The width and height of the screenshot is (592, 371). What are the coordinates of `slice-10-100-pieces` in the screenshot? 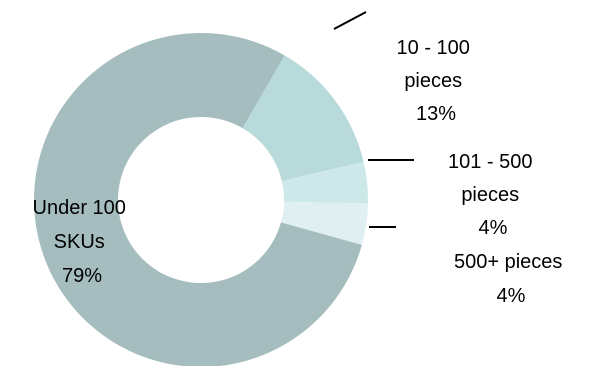 It's located at (303, 118).